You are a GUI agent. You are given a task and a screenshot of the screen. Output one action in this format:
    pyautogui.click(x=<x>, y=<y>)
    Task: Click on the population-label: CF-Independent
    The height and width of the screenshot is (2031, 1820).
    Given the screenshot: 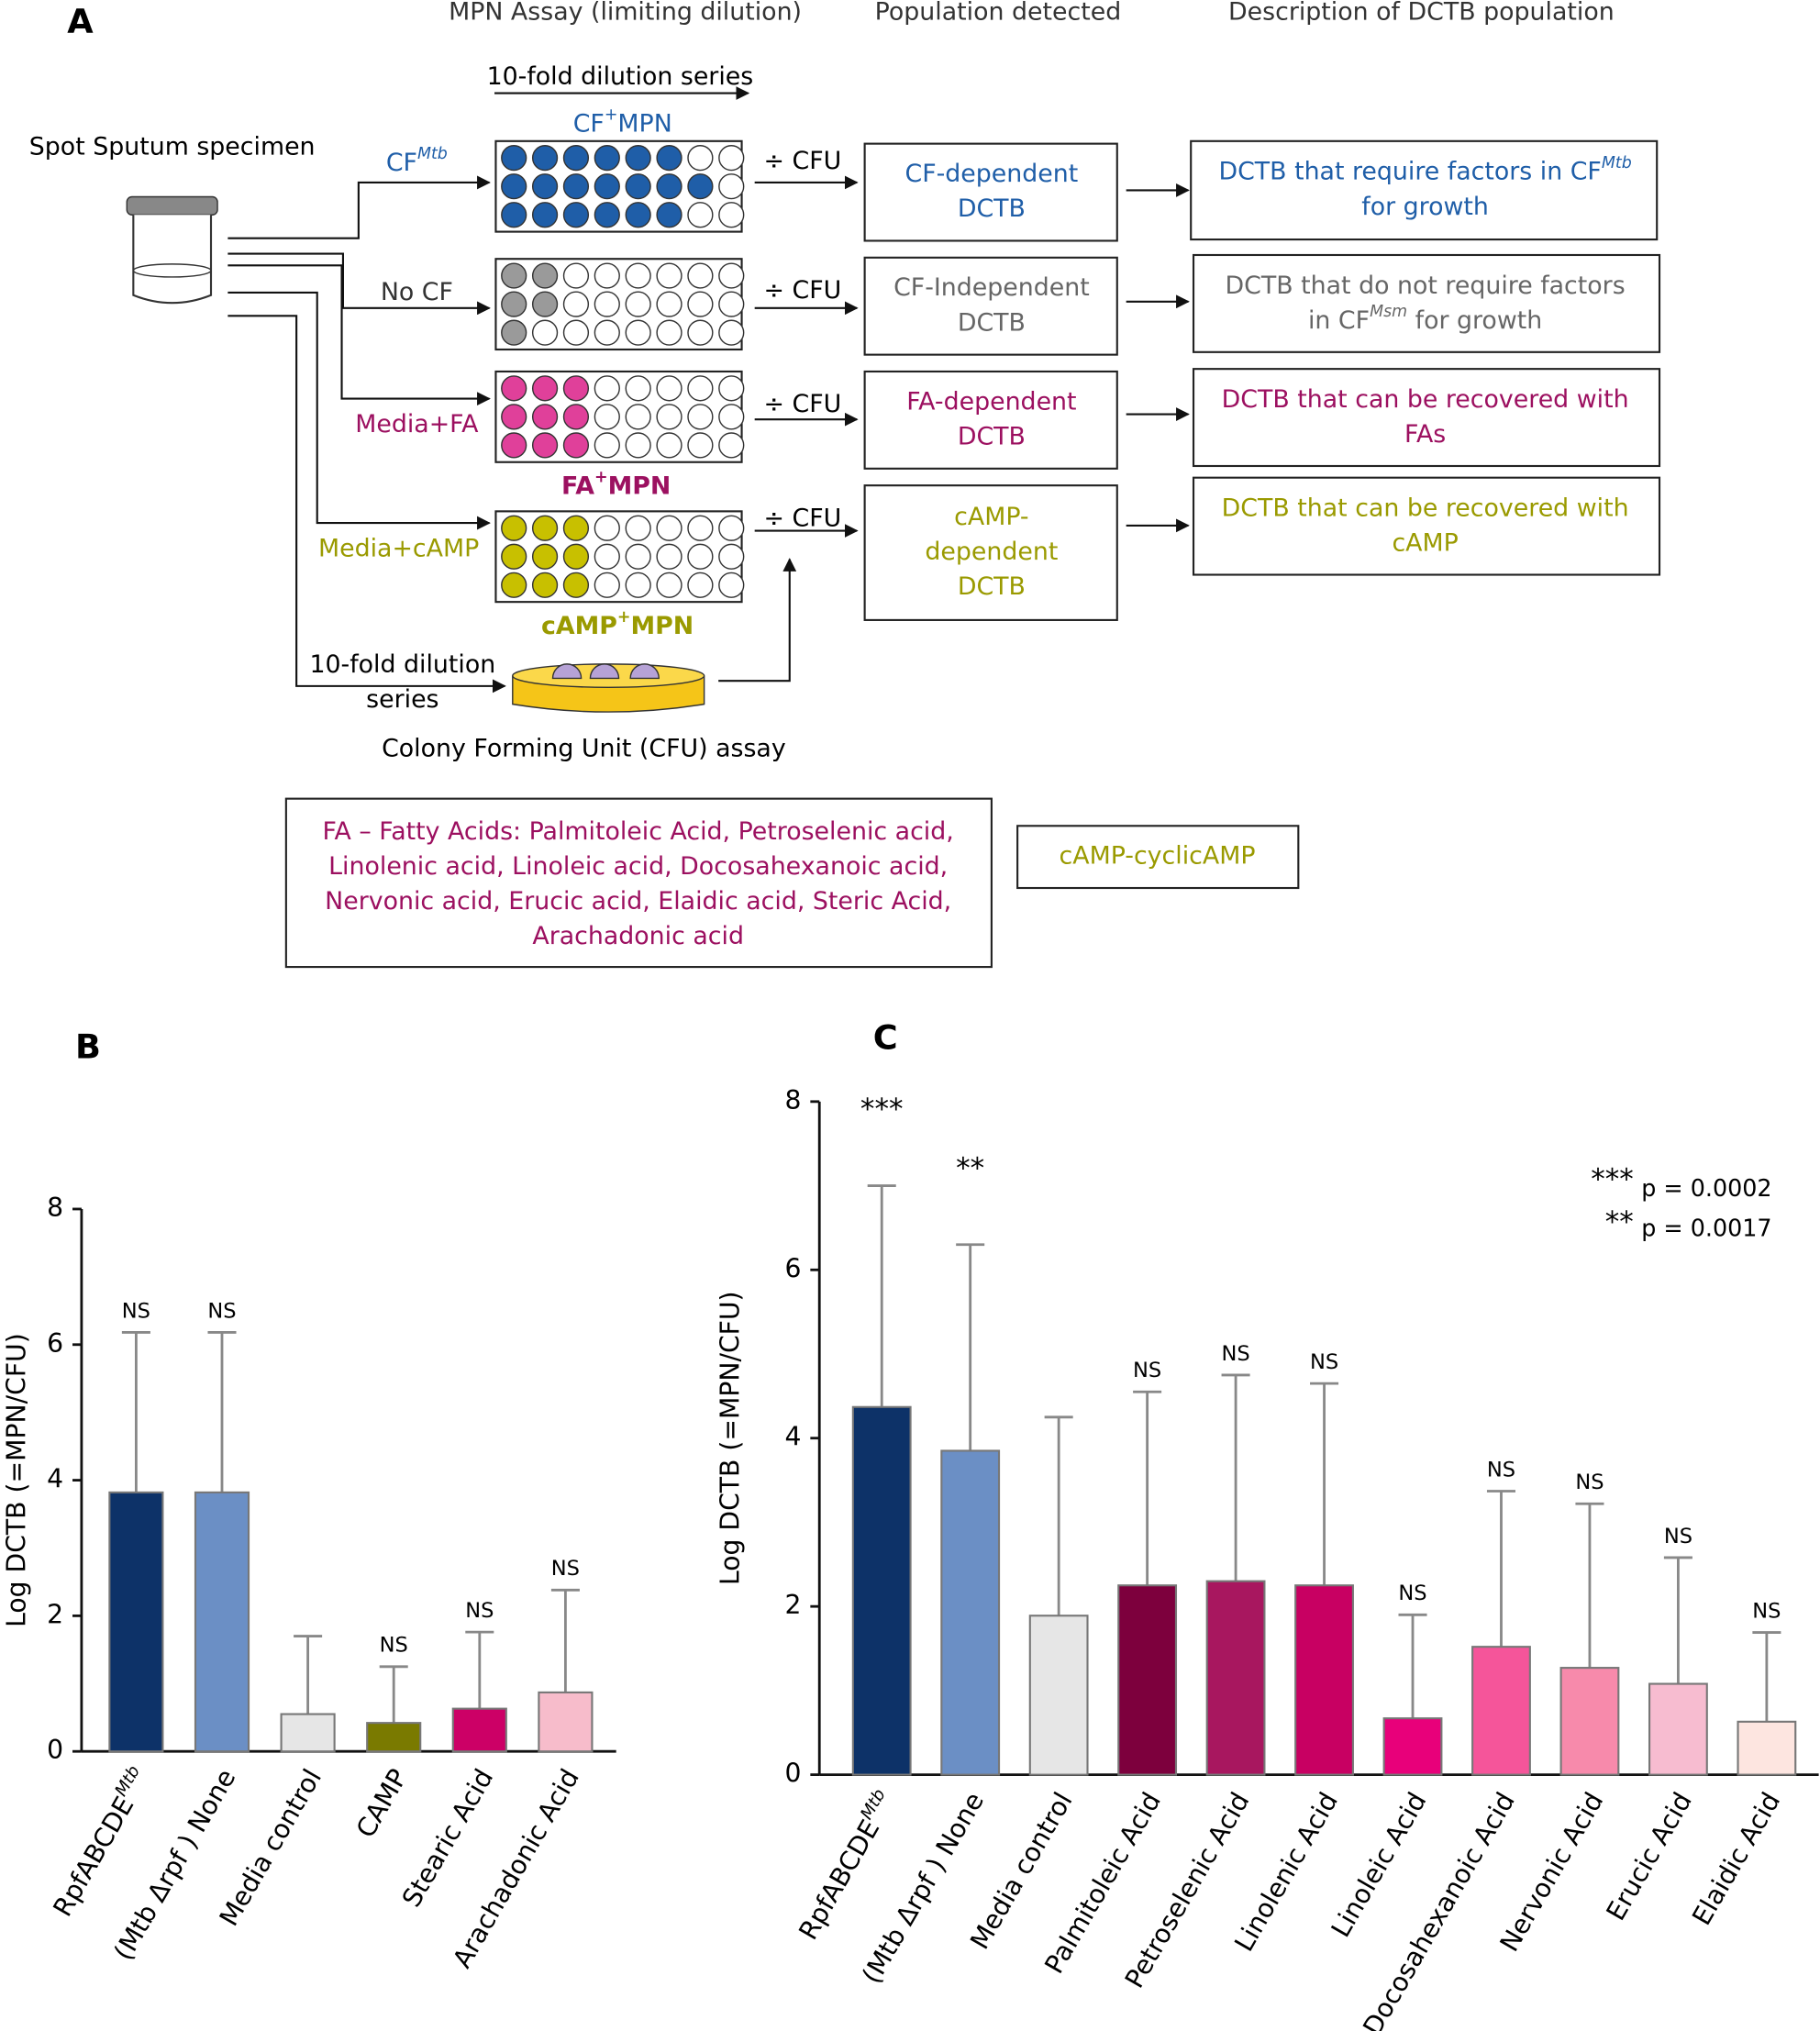 What is the action you would take?
    pyautogui.click(x=991, y=288)
    